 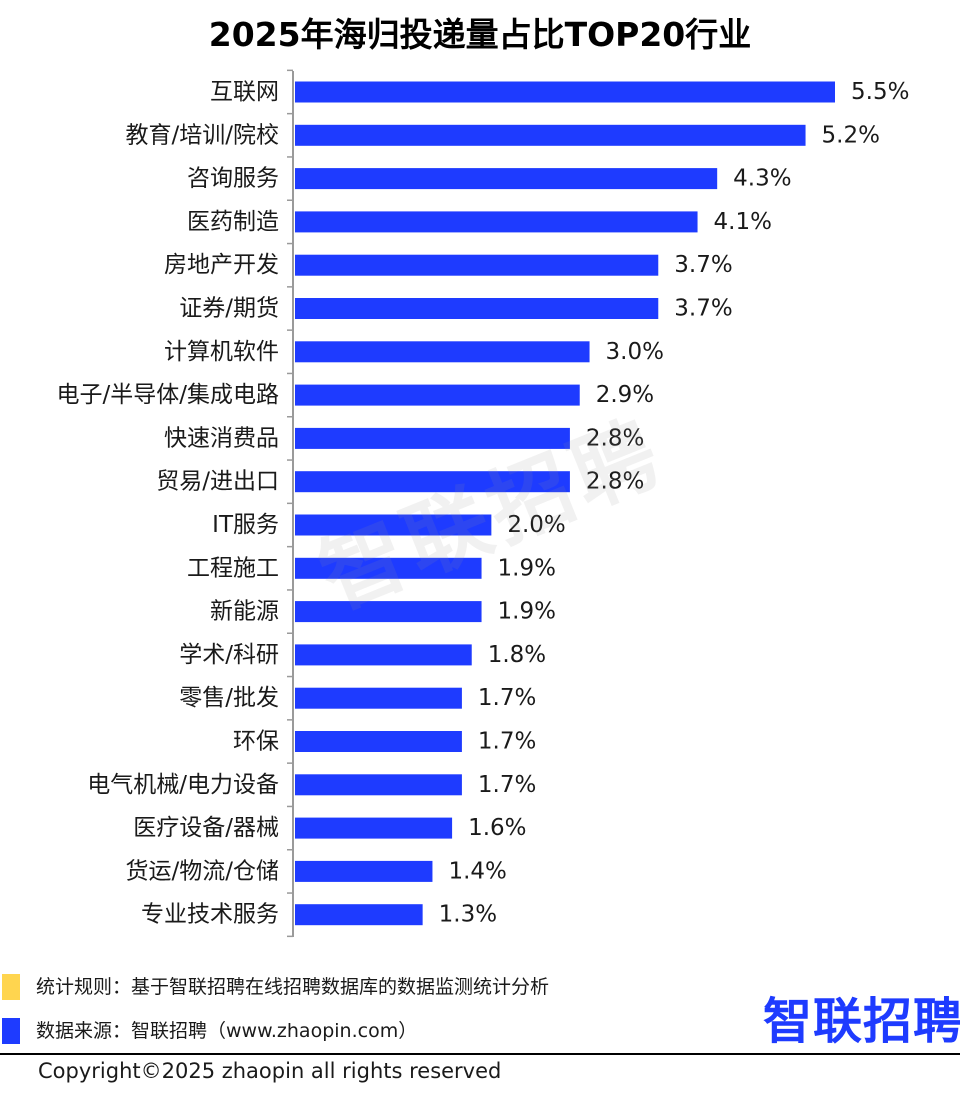 I want to click on category-label: 房地产开发, so click(x=221, y=265).